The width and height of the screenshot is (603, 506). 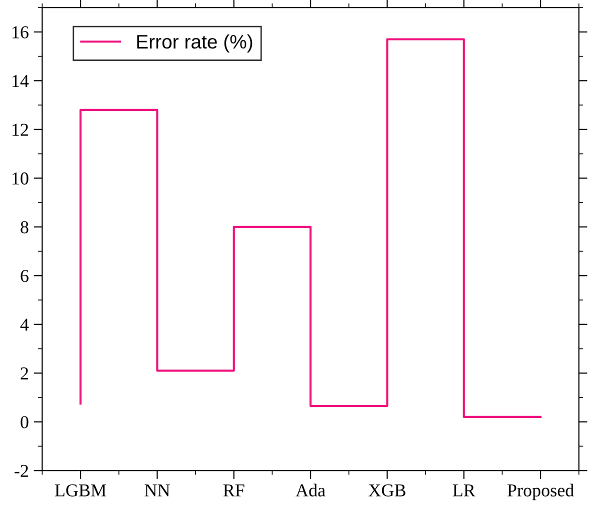 I want to click on y-tick-label: 10, so click(x=20, y=178).